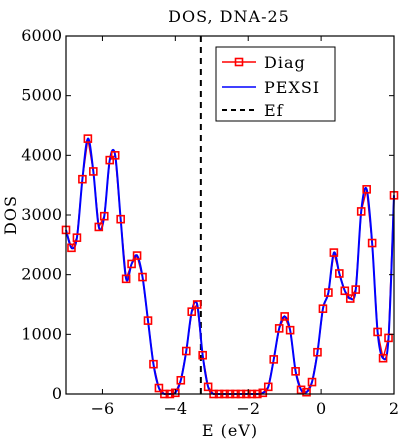  What do you see at coordinates (57, 393) in the screenshot?
I see `y-tick-label: 0` at bounding box center [57, 393].